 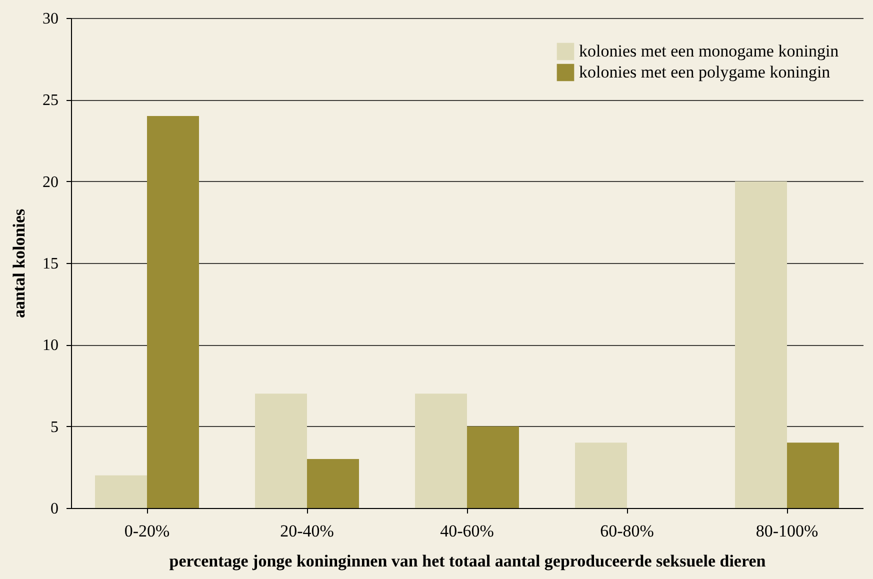 What do you see at coordinates (467, 531) in the screenshot?
I see `x-tick-label: 40-60%` at bounding box center [467, 531].